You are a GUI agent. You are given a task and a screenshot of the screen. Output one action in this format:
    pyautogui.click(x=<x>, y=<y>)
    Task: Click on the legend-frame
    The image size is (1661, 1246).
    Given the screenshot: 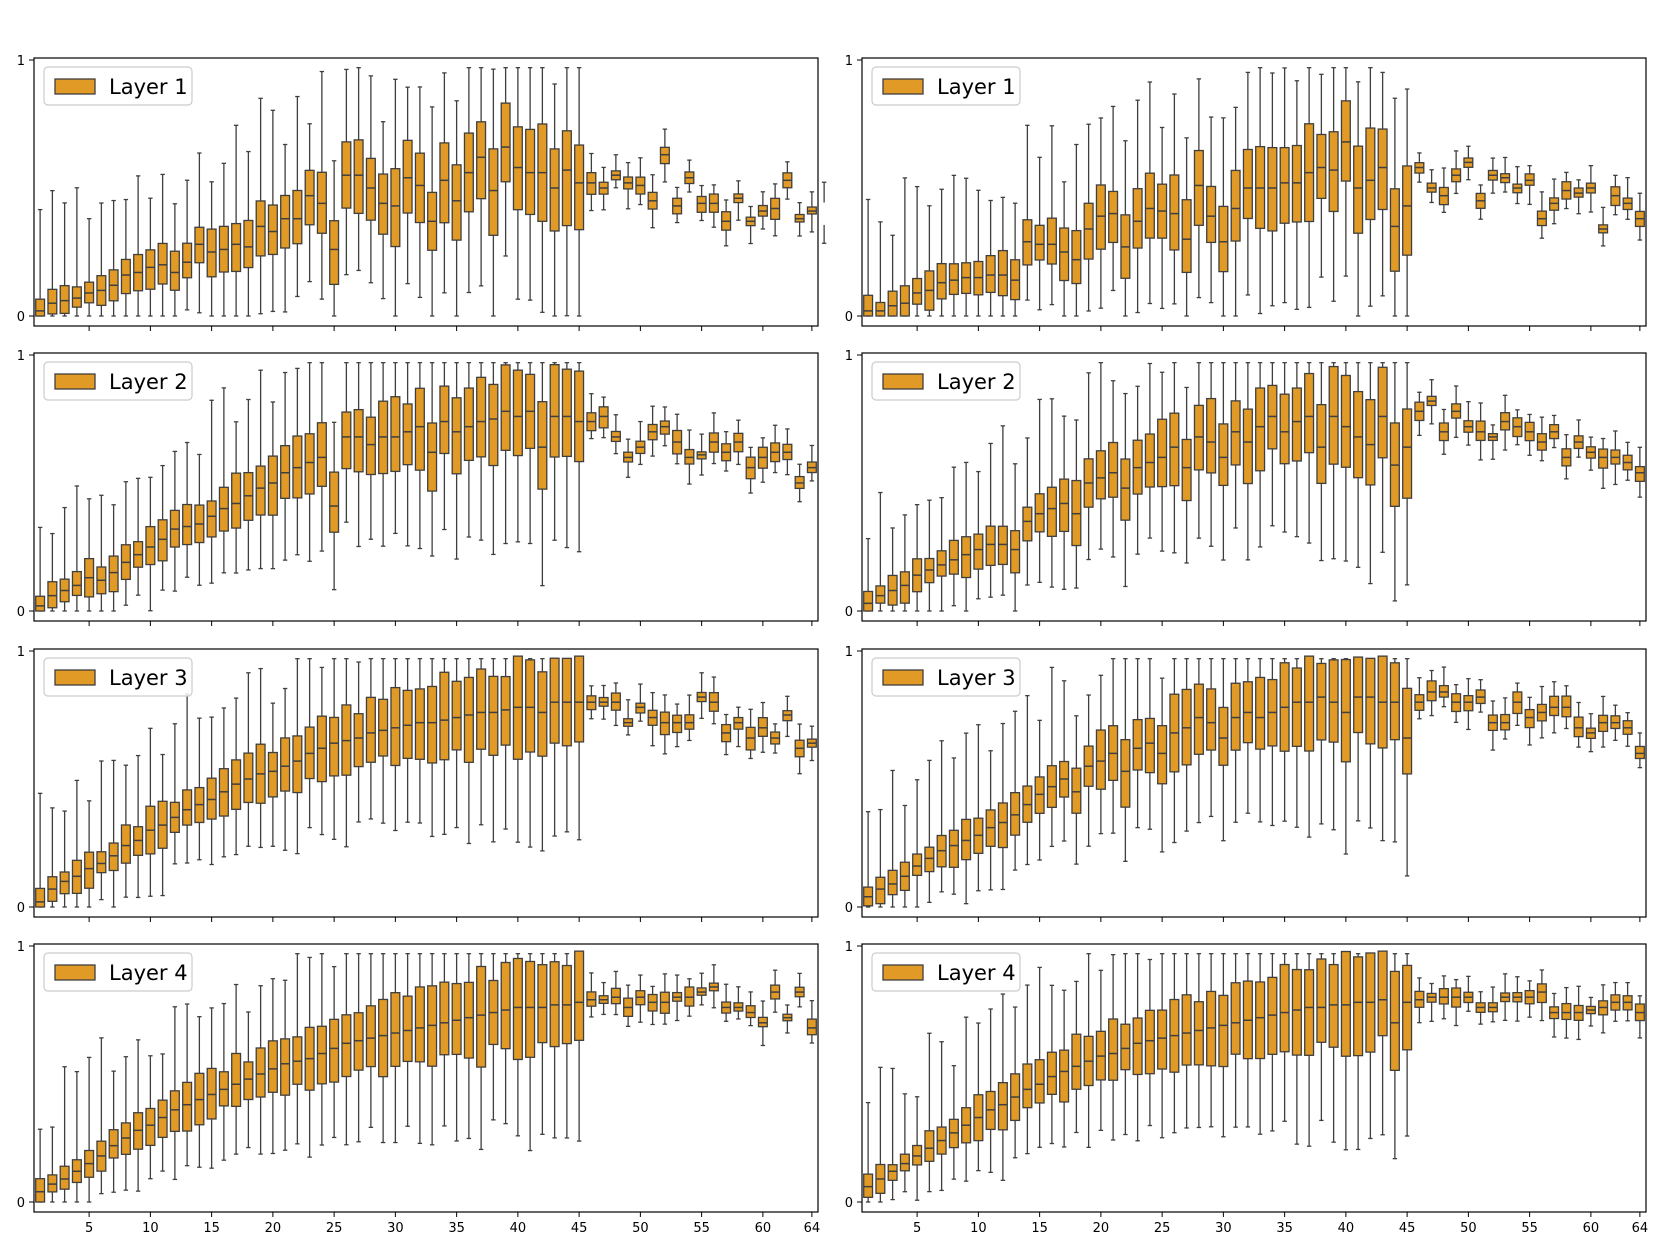 What is the action you would take?
    pyautogui.click(x=946, y=972)
    